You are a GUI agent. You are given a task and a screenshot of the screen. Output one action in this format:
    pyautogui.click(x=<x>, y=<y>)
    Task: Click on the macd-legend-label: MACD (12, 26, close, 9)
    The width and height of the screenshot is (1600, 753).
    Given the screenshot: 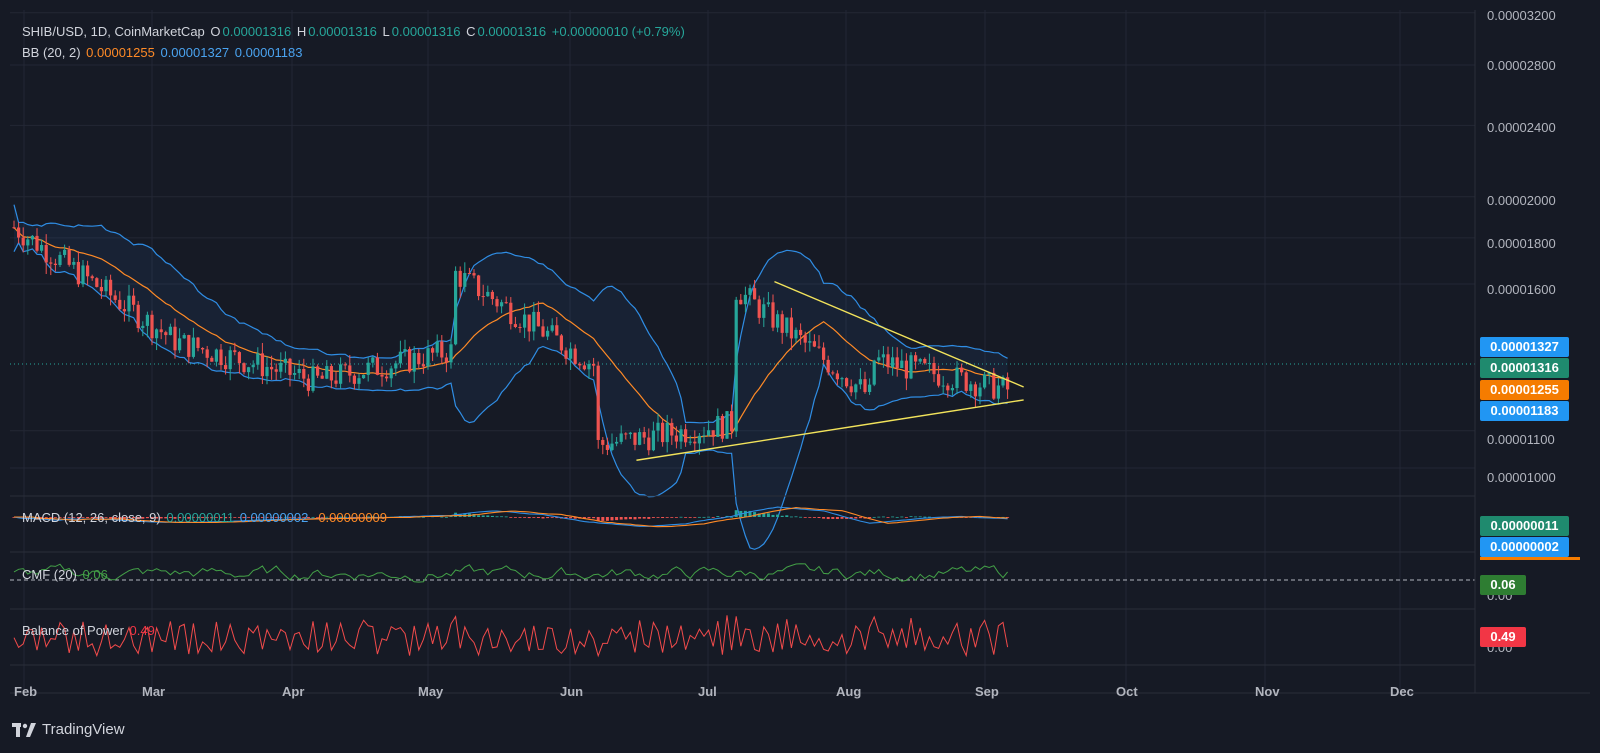 What is the action you would take?
    pyautogui.click(x=91, y=517)
    